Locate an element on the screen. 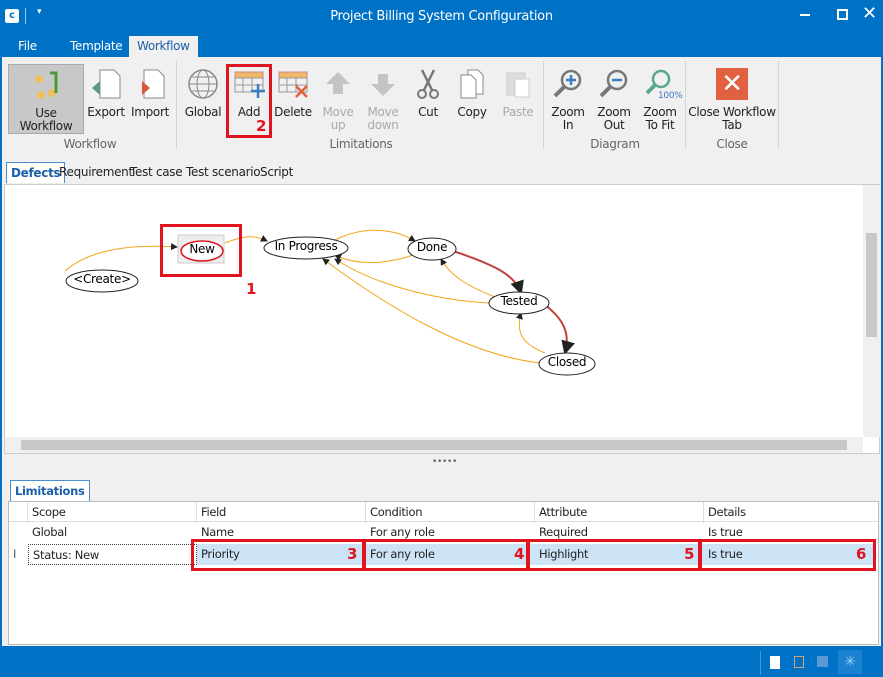  column-header-condition: Condition is located at coordinates (450, 512).